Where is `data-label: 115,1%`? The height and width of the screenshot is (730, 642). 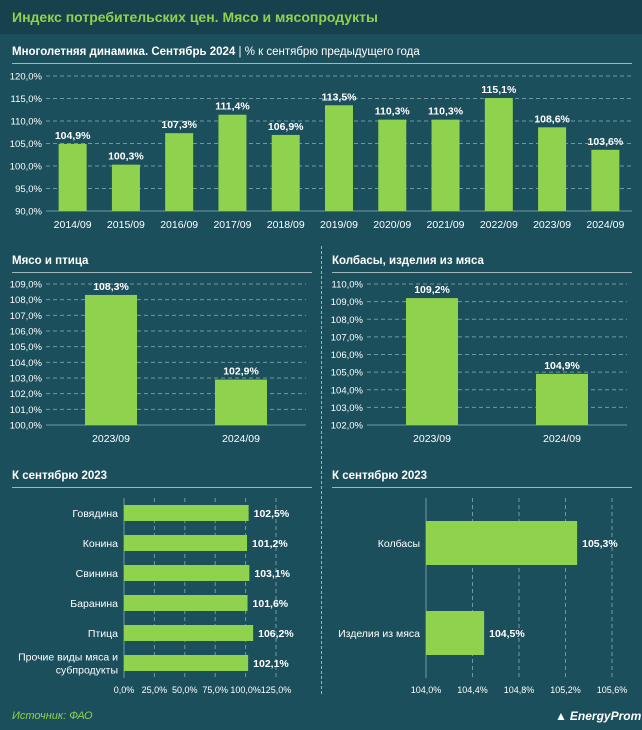 data-label: 115,1% is located at coordinates (499, 90).